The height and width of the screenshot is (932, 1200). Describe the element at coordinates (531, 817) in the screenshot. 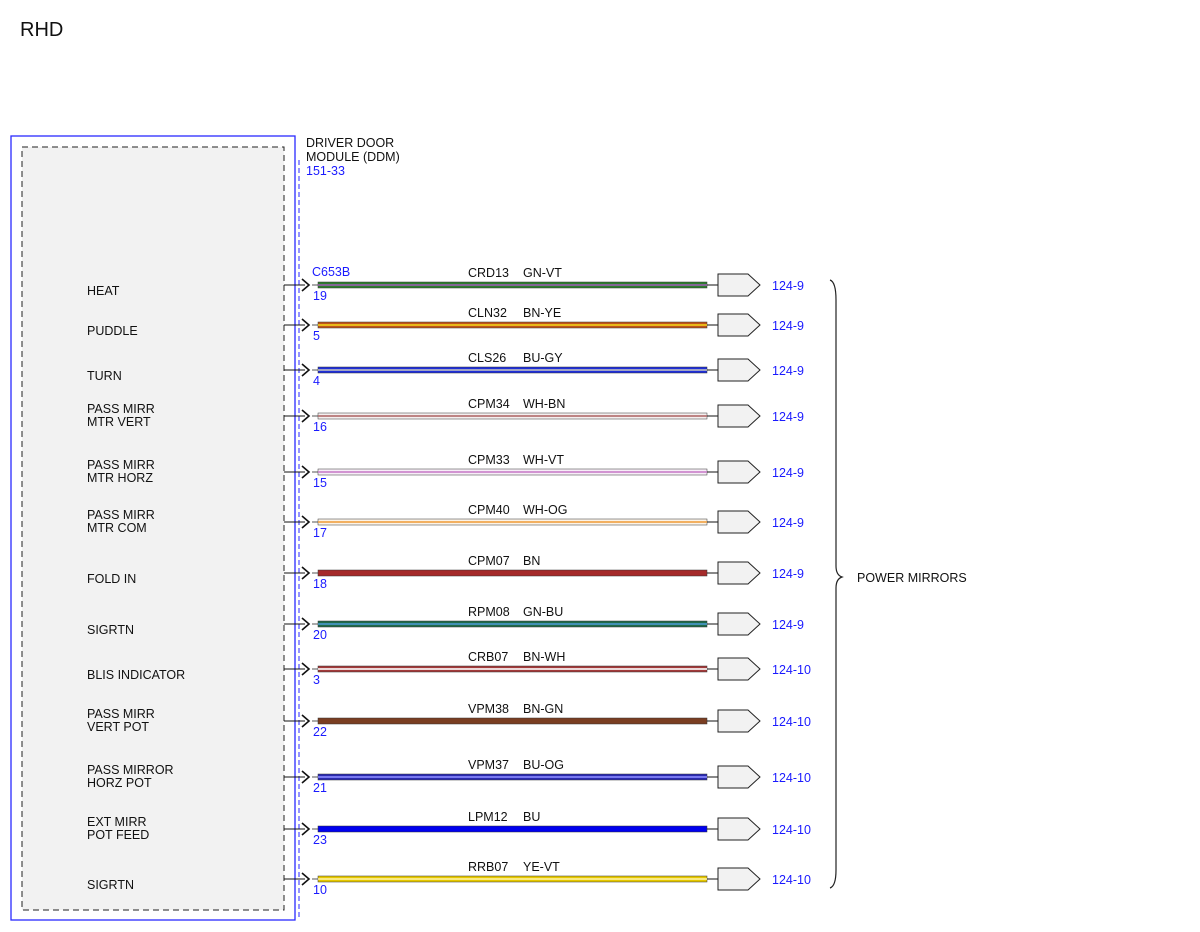

I see `color-code: BU` at that location.